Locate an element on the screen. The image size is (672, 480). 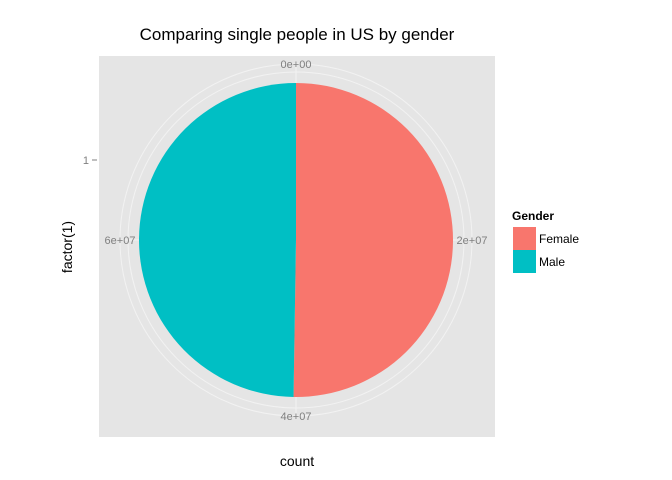
legend-items: Female Male is located at coordinates (546, 250).